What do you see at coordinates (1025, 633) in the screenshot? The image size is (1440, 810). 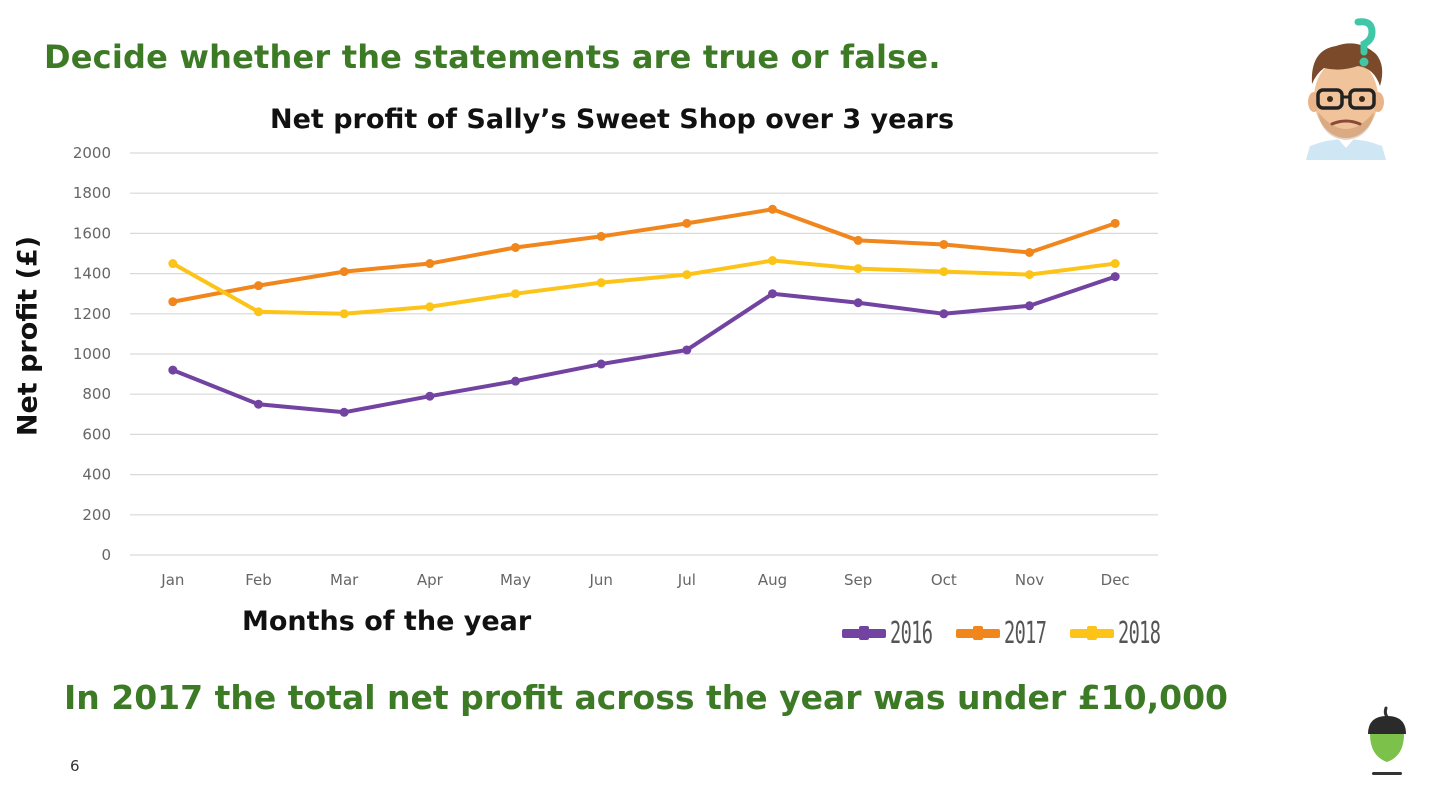 I see `legend-label-2017: 2017` at bounding box center [1025, 633].